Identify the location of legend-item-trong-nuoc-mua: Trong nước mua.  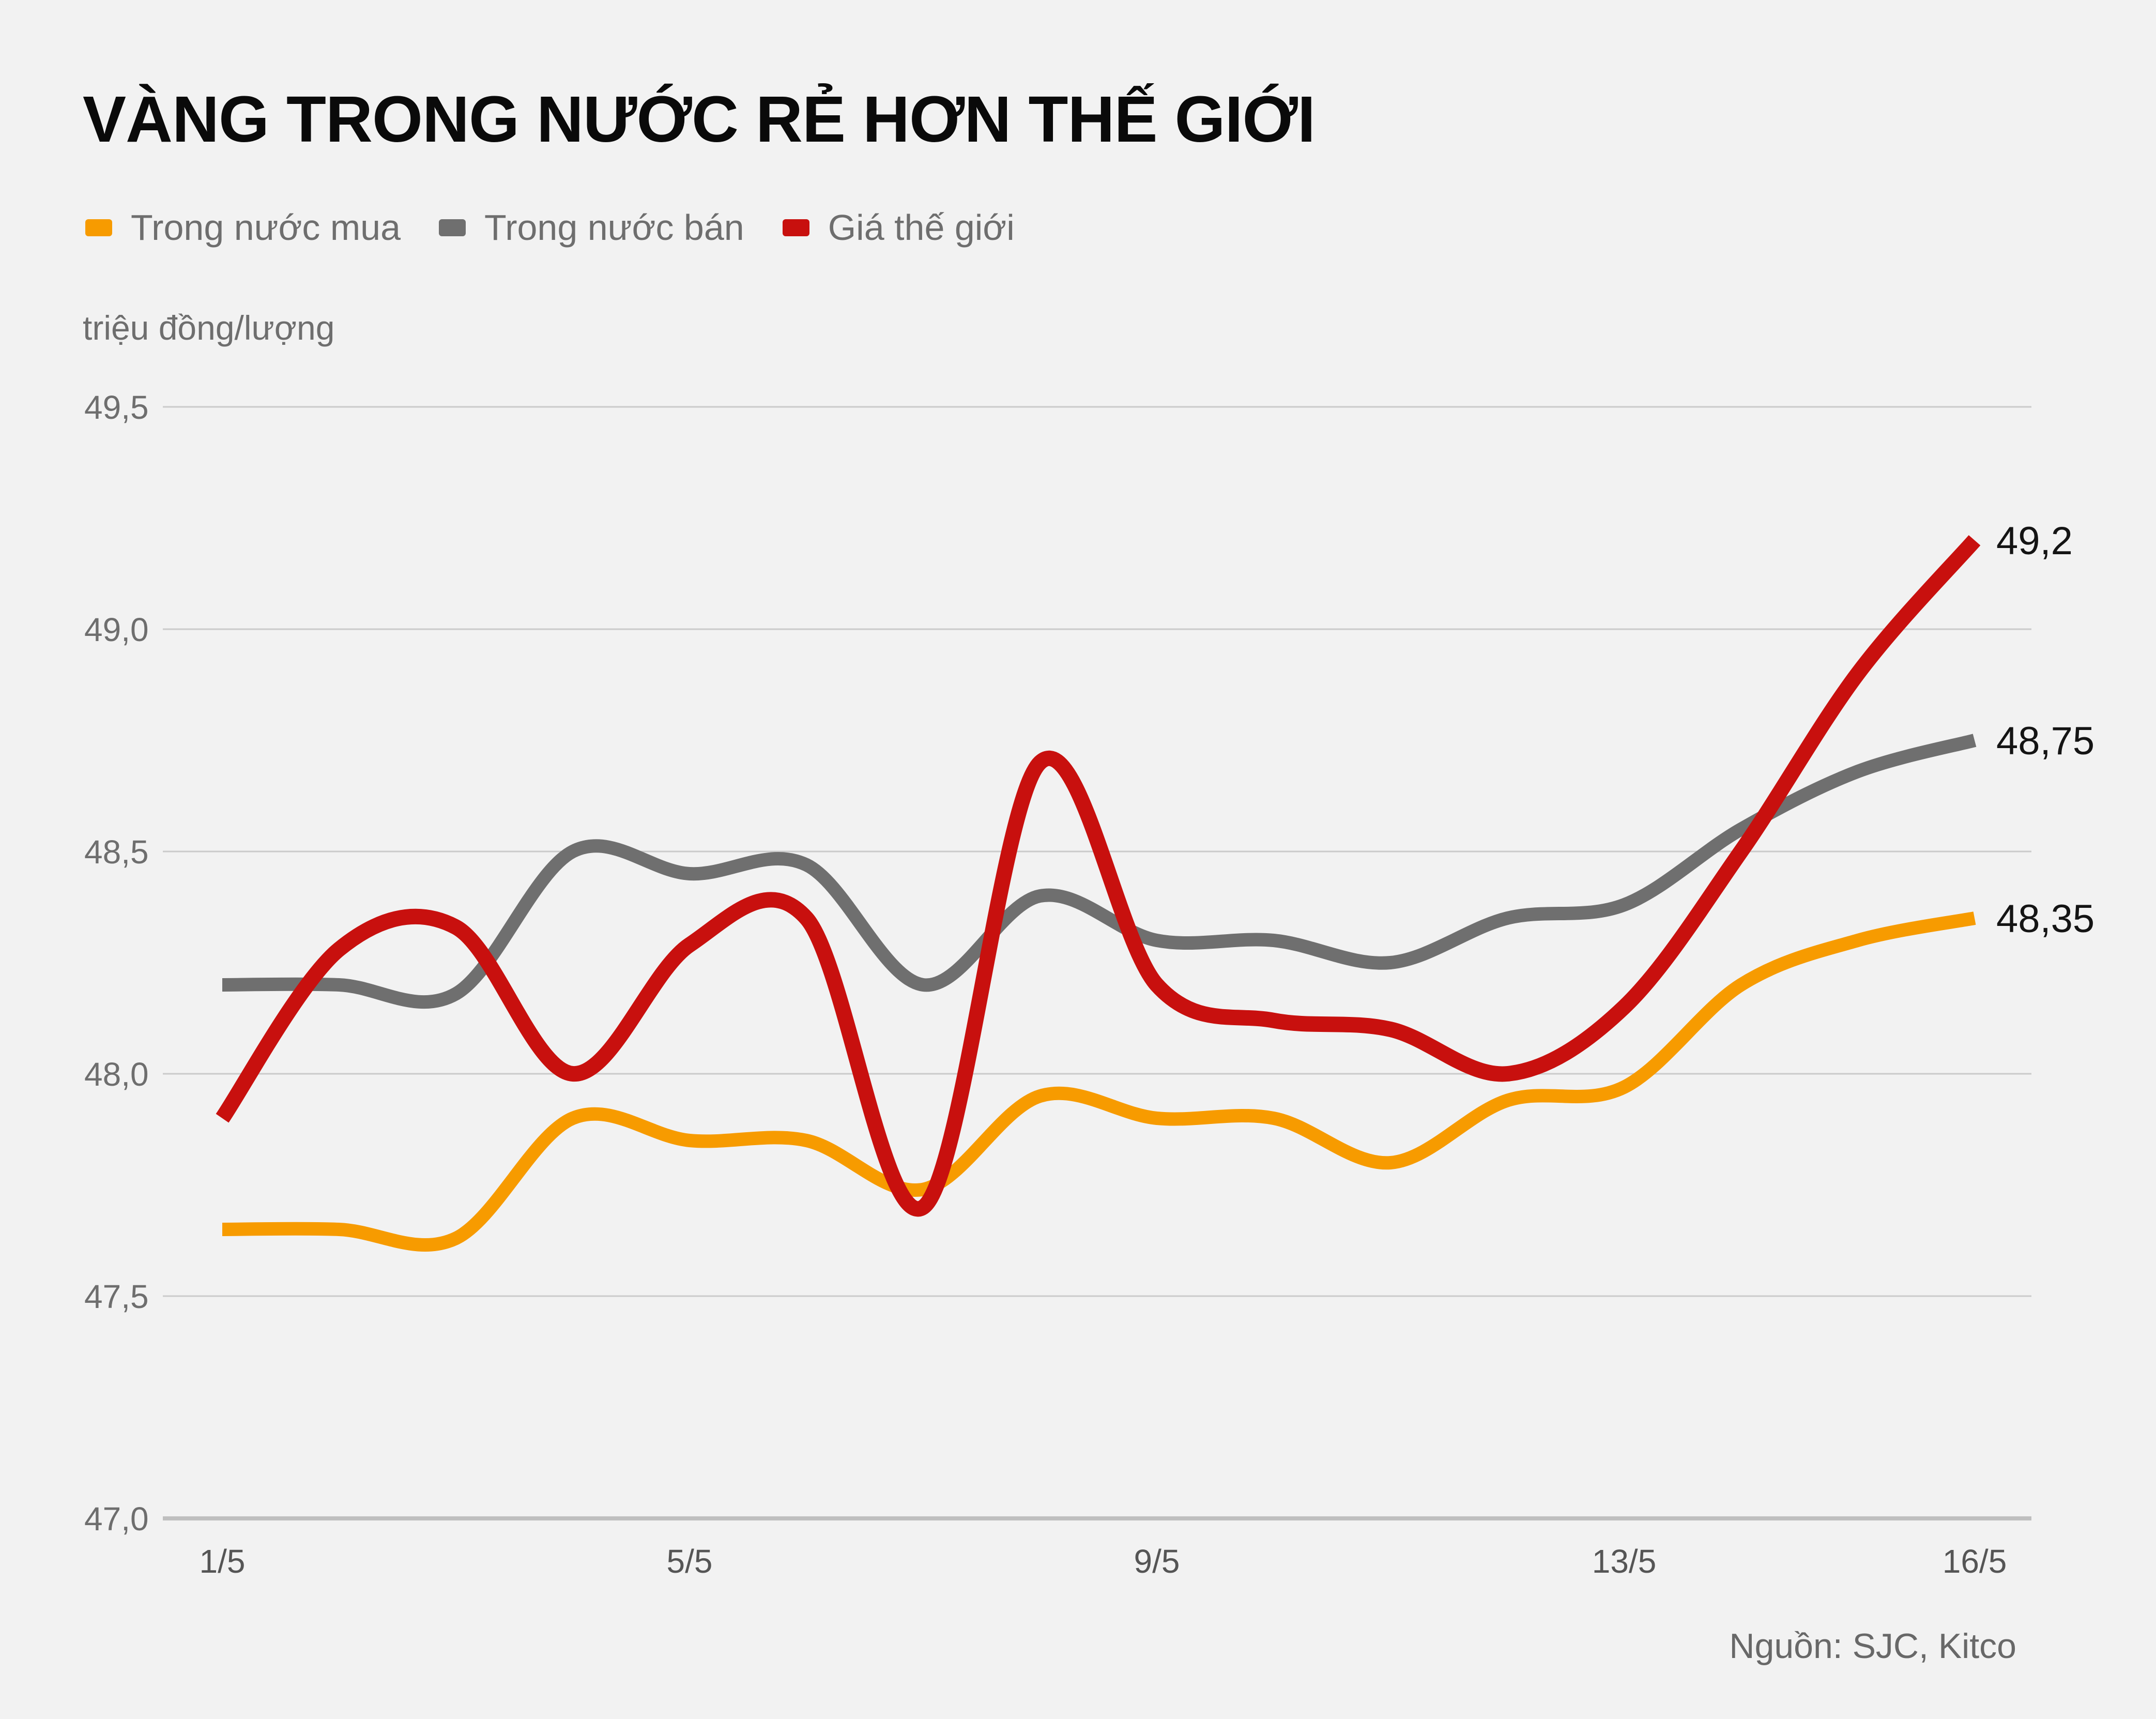
(243, 227).